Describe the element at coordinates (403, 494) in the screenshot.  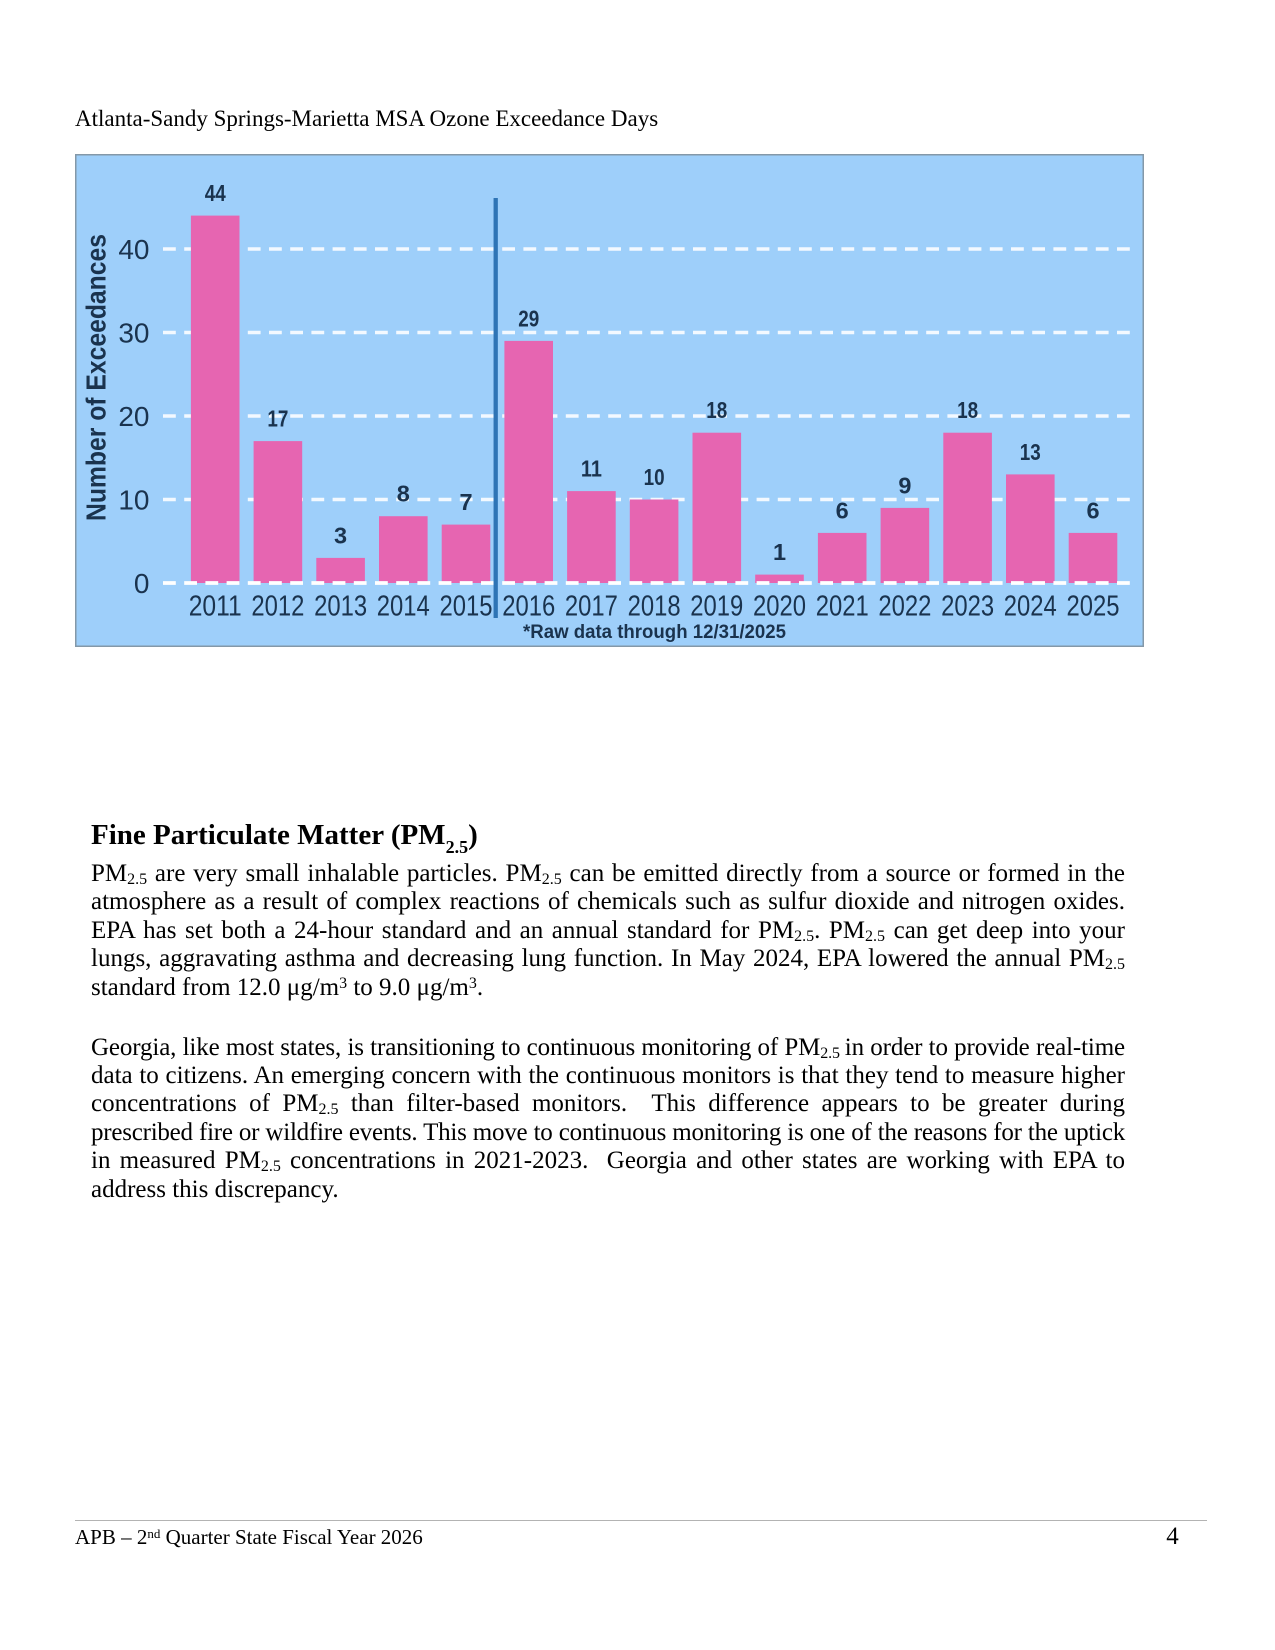
I see `svg-text: 8` at that location.